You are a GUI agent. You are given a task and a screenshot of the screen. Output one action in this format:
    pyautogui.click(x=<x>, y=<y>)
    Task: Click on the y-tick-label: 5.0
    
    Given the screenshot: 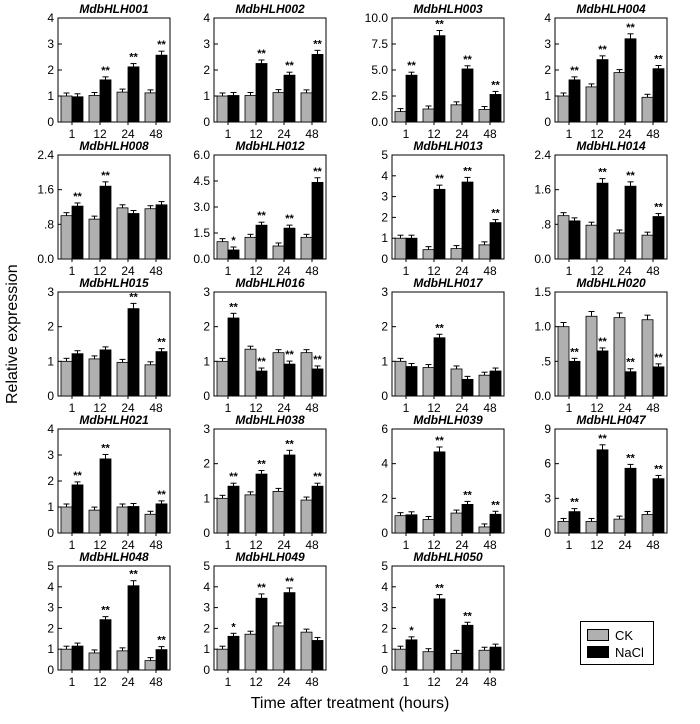 What is the action you would take?
    pyautogui.click(x=379, y=70)
    